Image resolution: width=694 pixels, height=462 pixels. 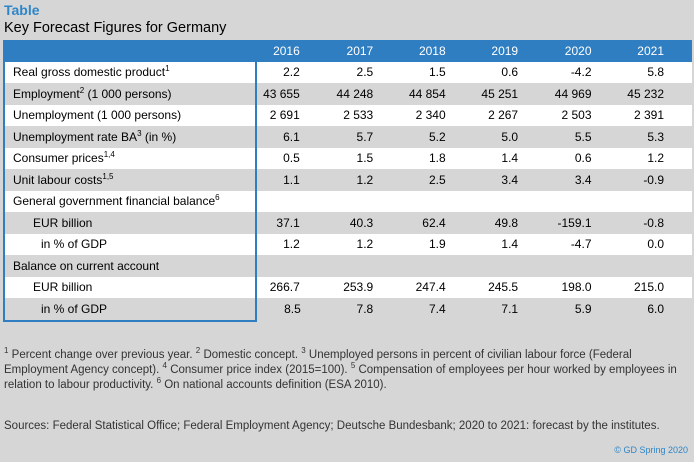 I want to click on value-cell: 247.4, so click(x=437, y=287).